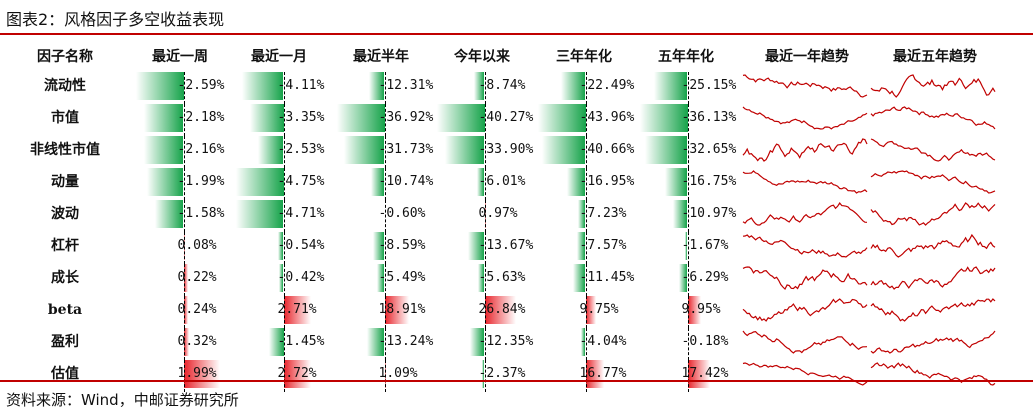 The width and height of the screenshot is (1033, 416). Describe the element at coordinates (502, 374) in the screenshot. I see `value-label: -2.37%` at that location.